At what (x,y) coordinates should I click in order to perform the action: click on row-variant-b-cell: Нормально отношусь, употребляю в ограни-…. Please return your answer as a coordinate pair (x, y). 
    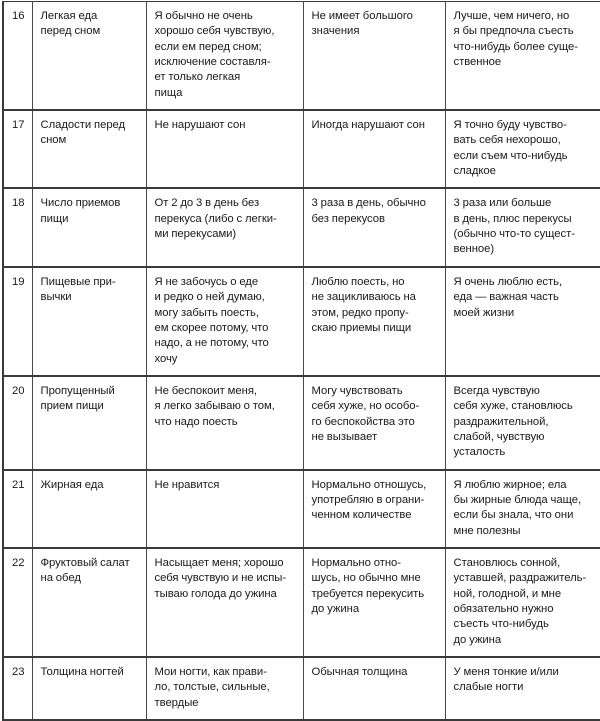
    Looking at the image, I should click on (374, 509).